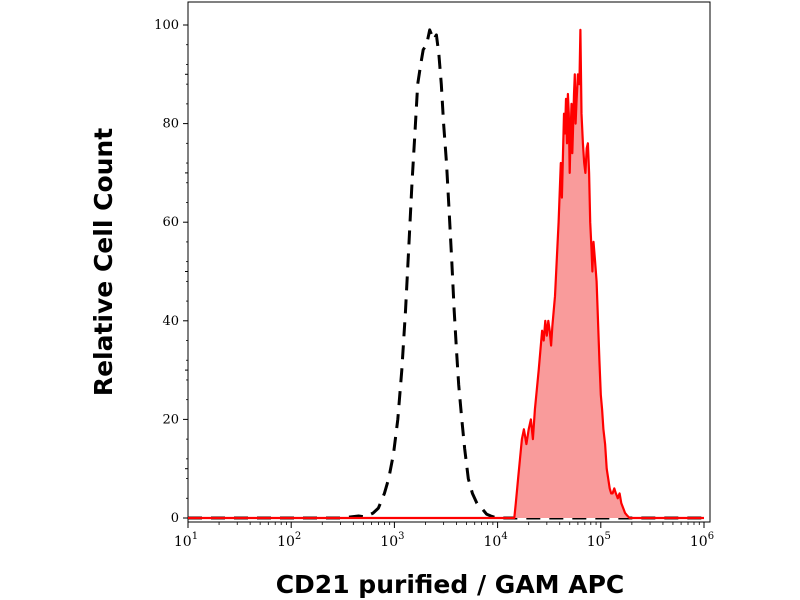 The image size is (800, 600). I want to click on y-tick-label-1: 20, so click(170, 419).